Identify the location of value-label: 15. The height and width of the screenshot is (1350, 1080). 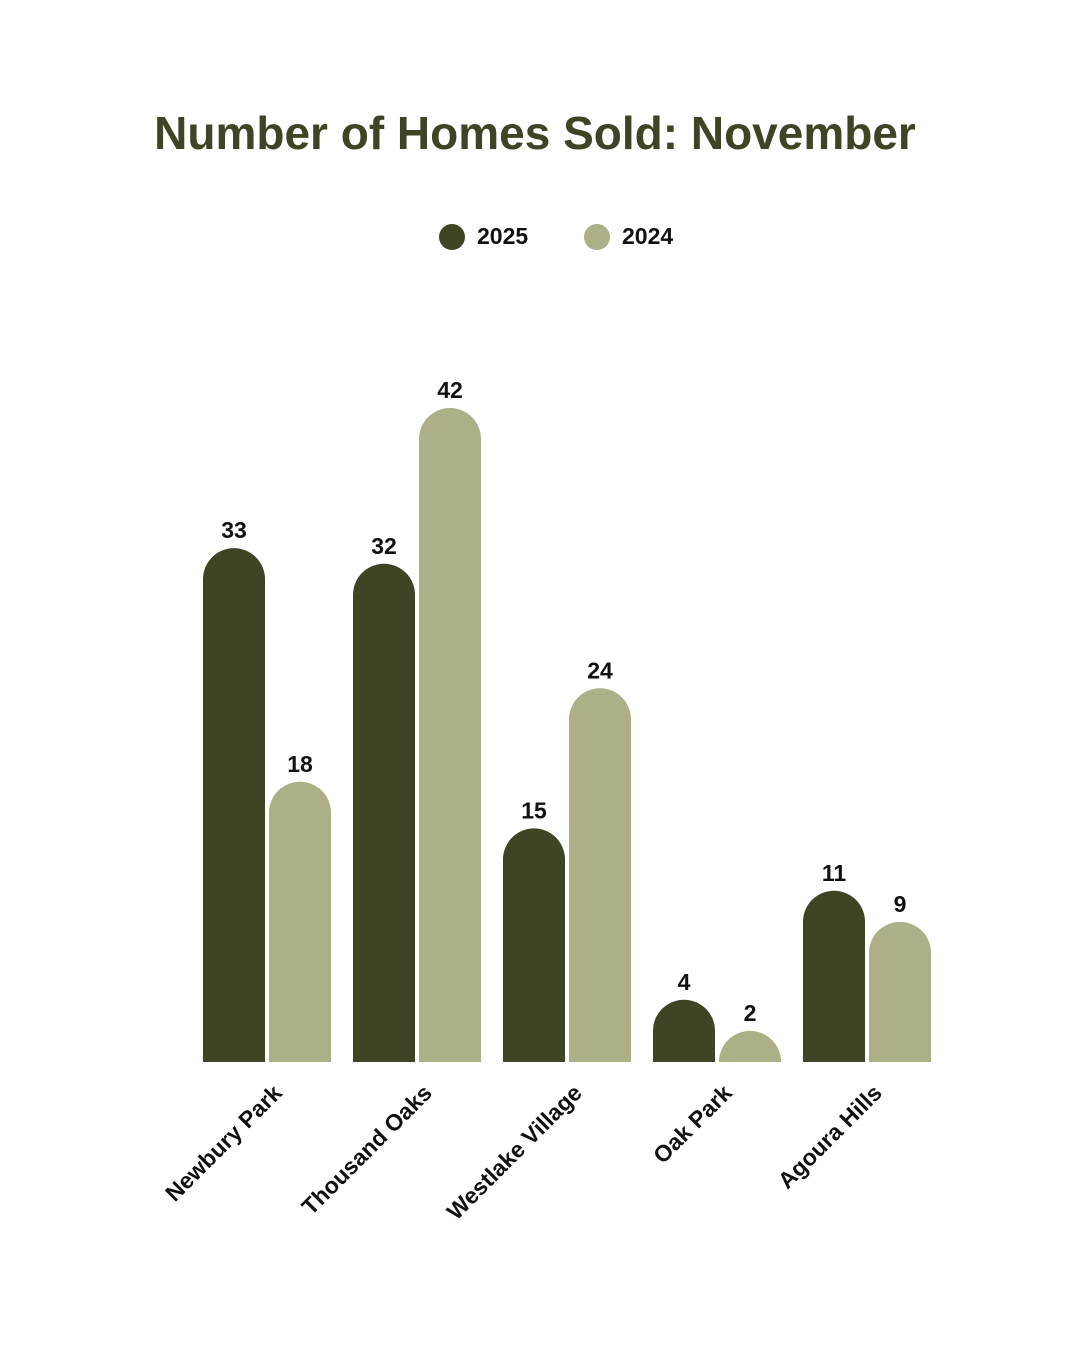
(534, 811).